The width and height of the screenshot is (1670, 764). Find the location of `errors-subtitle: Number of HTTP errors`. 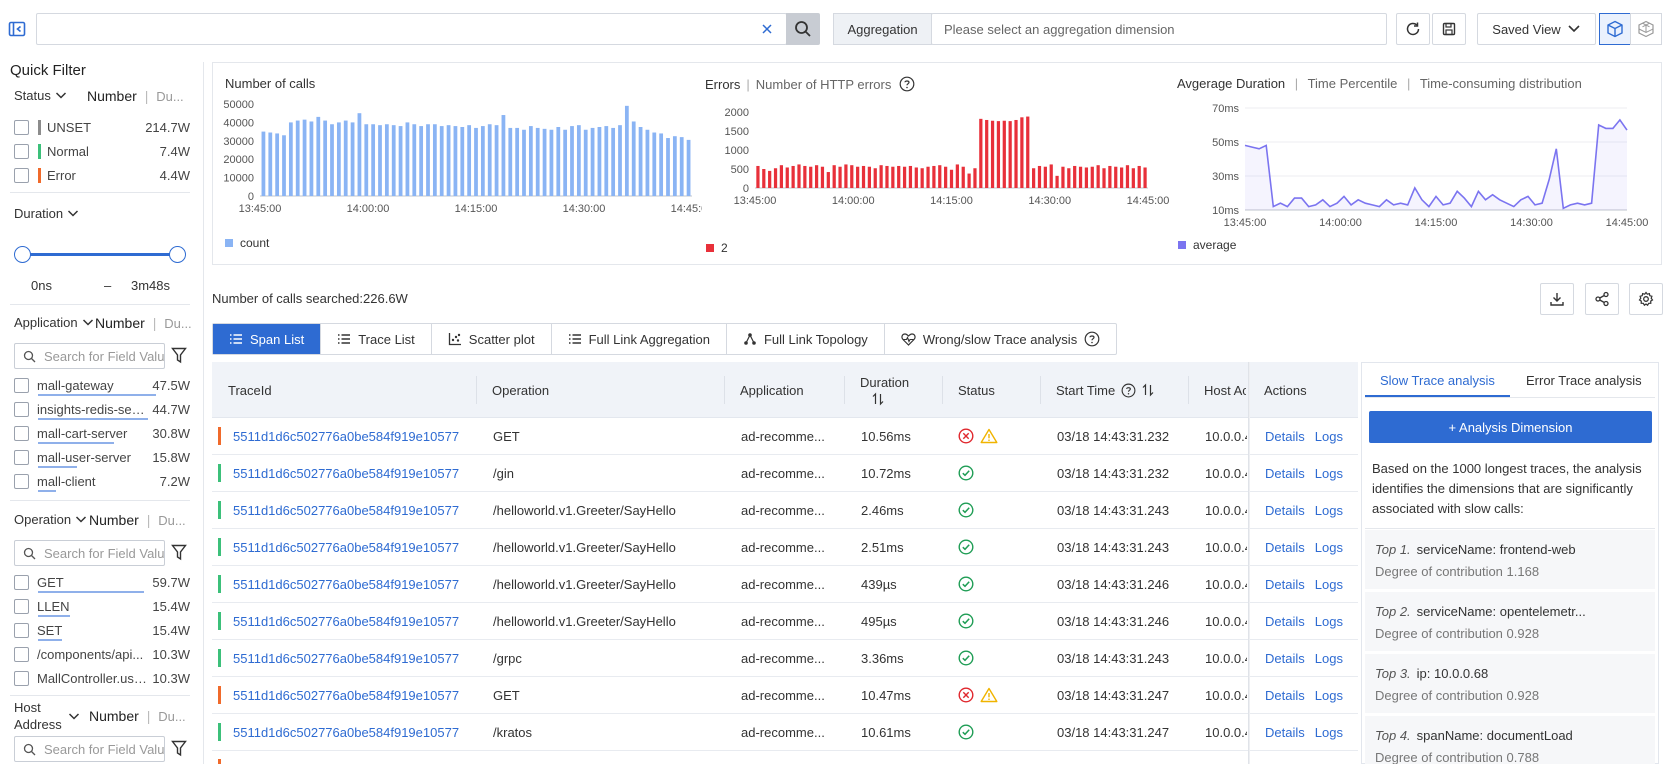

errors-subtitle: Number of HTTP errors is located at coordinates (823, 84).